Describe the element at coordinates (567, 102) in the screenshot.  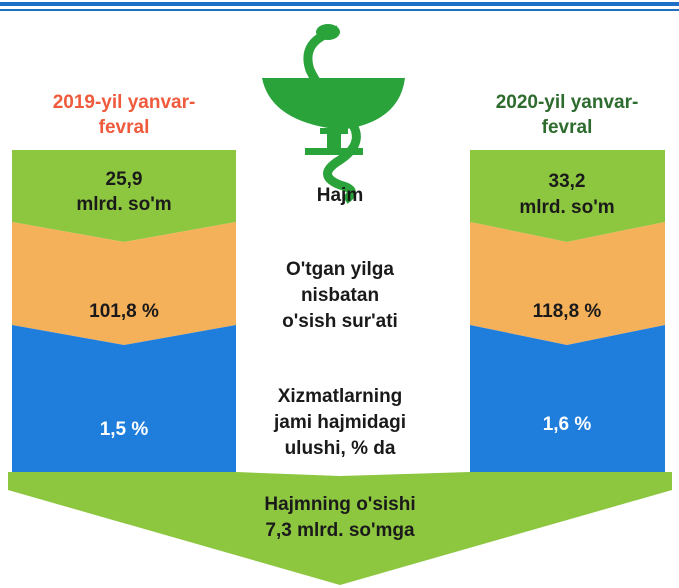
I see `right-title: 2020-yil yanvar-` at that location.